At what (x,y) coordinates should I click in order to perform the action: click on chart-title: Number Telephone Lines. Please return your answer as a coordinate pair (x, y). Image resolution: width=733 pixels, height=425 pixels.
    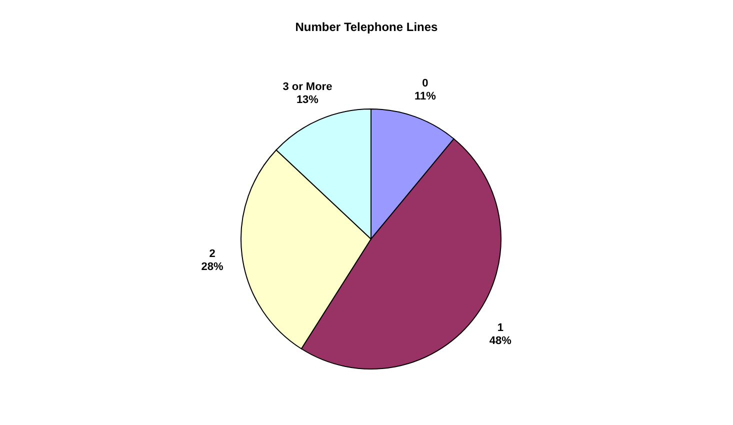
    Looking at the image, I should click on (366, 26).